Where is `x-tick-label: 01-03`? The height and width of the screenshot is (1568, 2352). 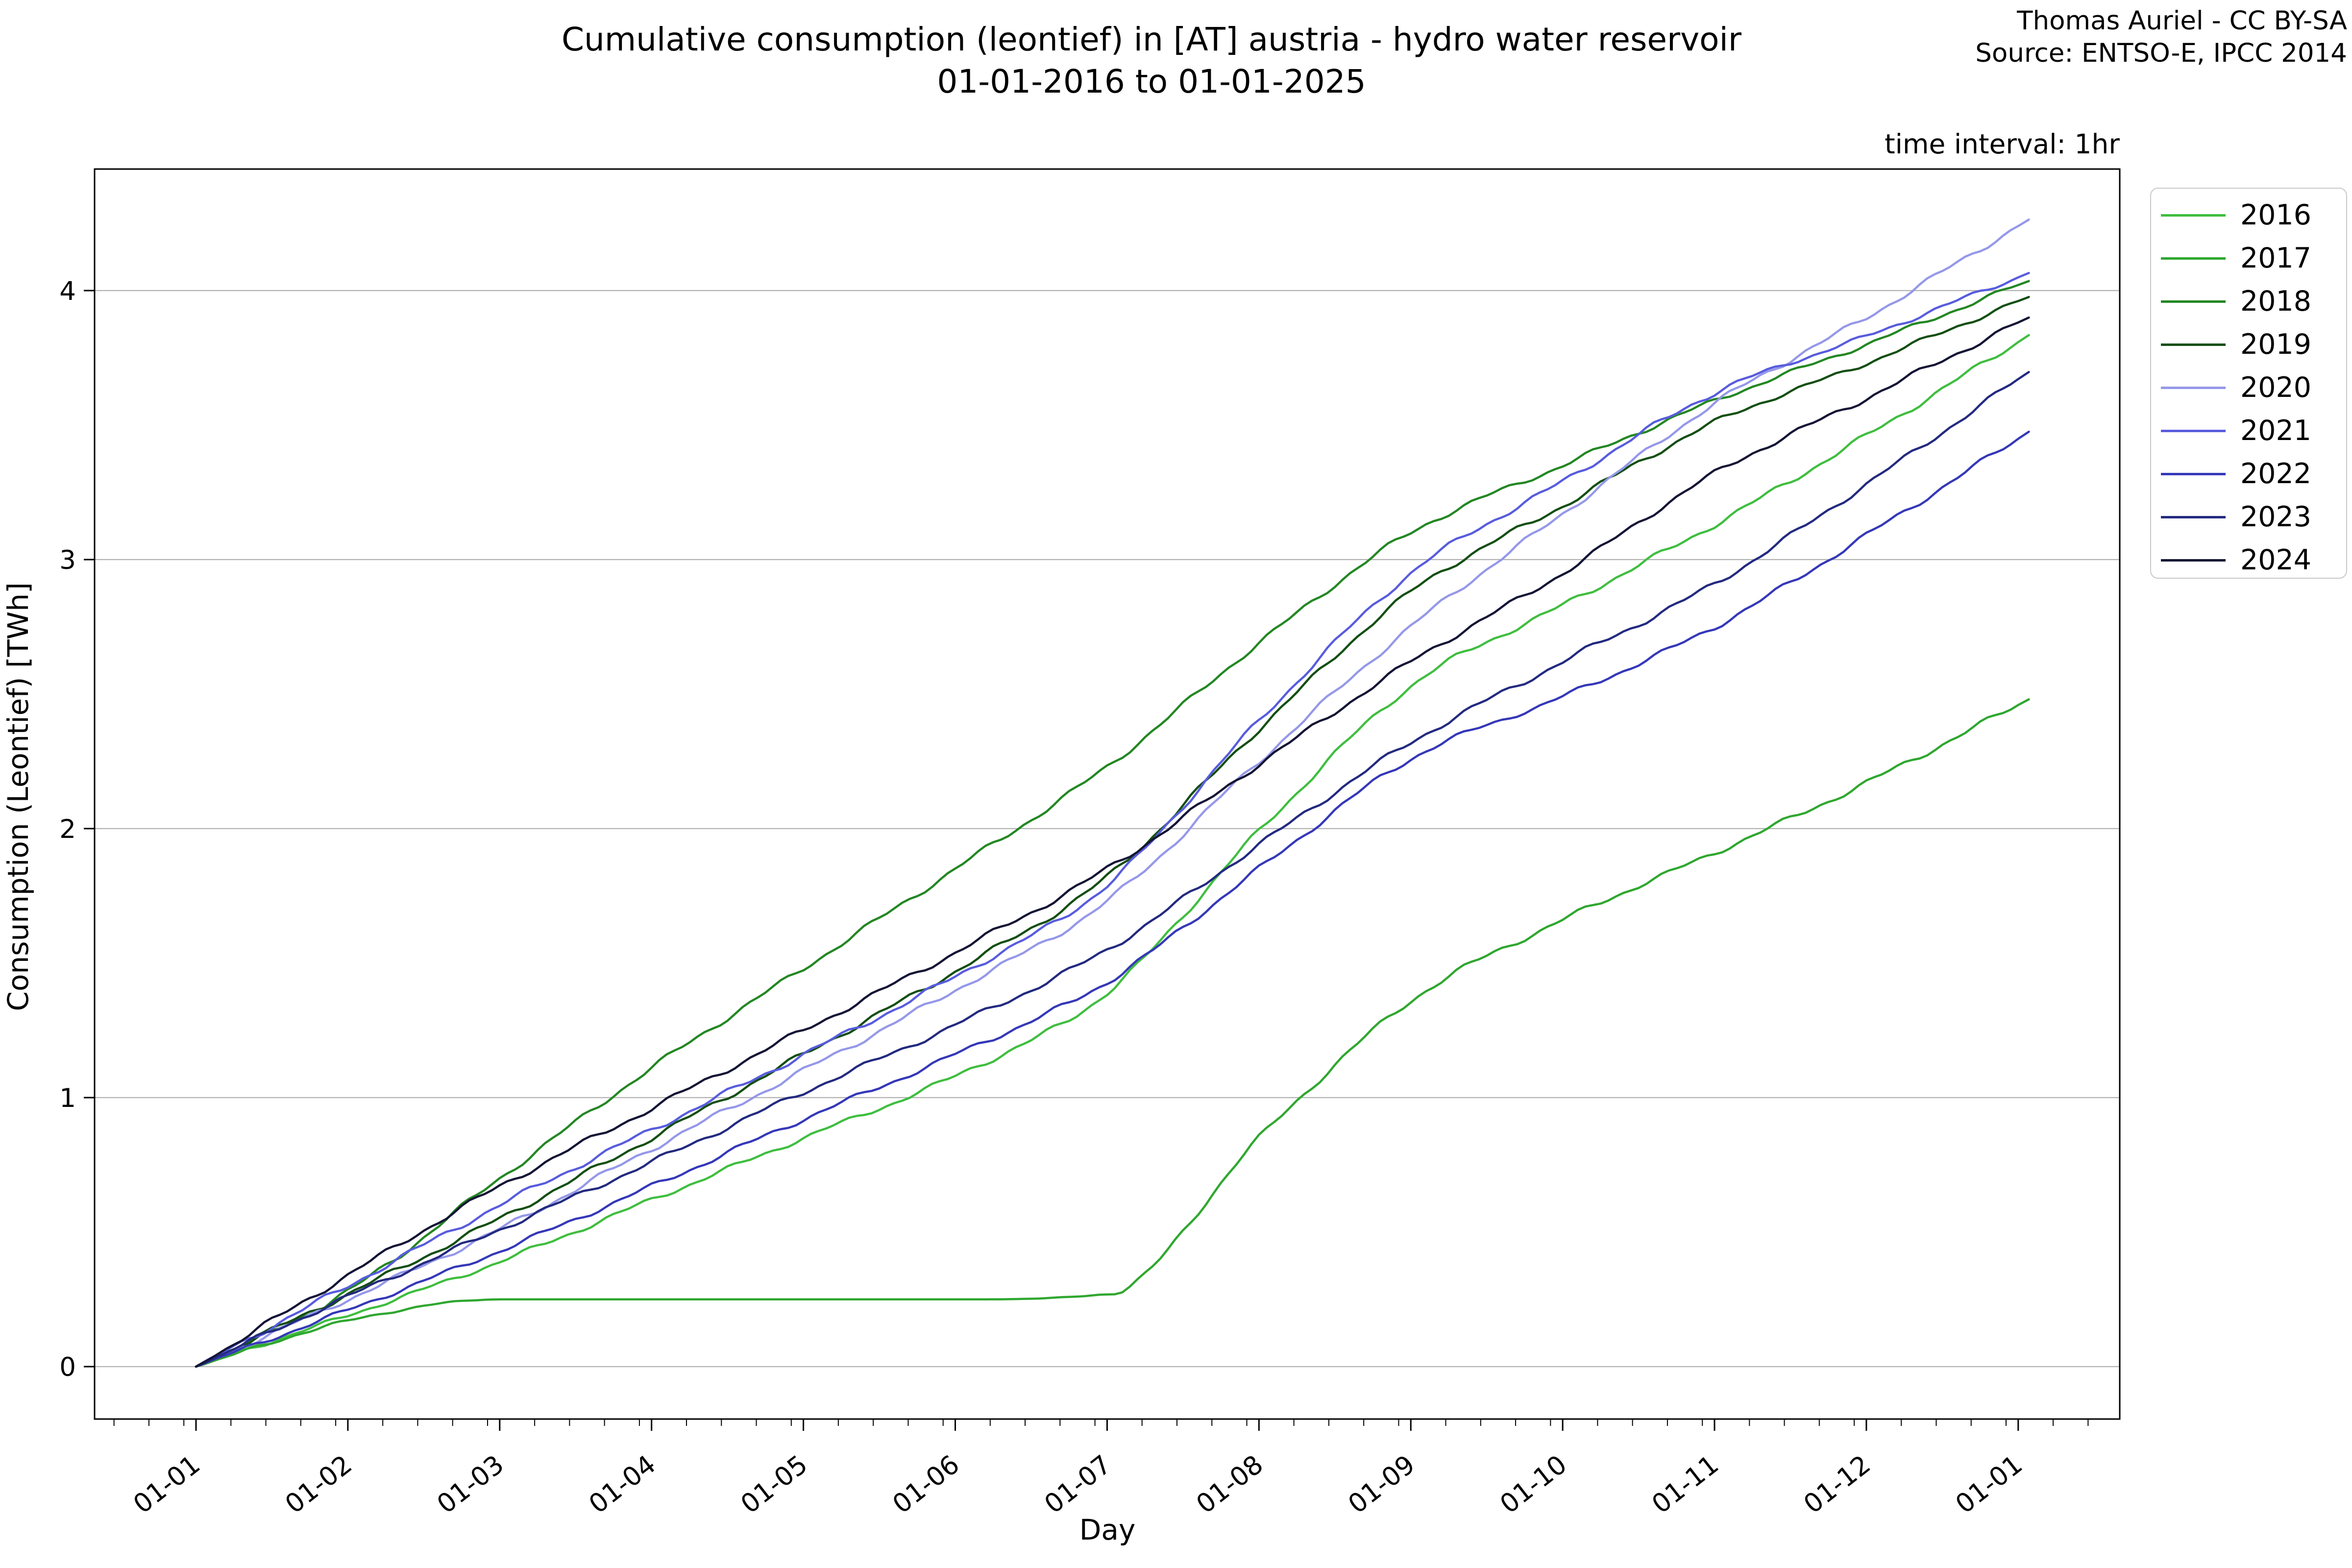
x-tick-label: 01-03 is located at coordinates (471, 1484).